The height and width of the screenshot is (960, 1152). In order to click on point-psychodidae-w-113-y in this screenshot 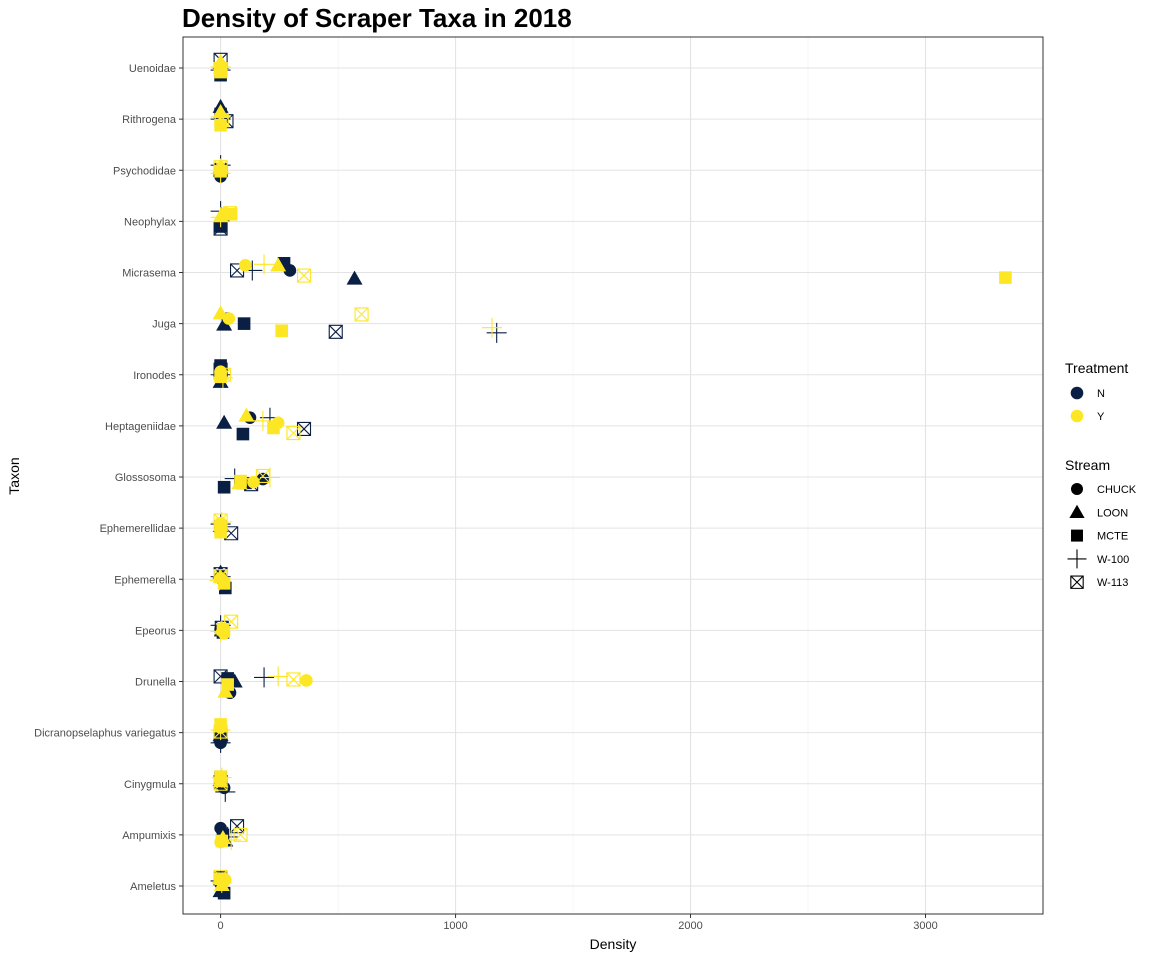, I will do `click(220, 167)`.